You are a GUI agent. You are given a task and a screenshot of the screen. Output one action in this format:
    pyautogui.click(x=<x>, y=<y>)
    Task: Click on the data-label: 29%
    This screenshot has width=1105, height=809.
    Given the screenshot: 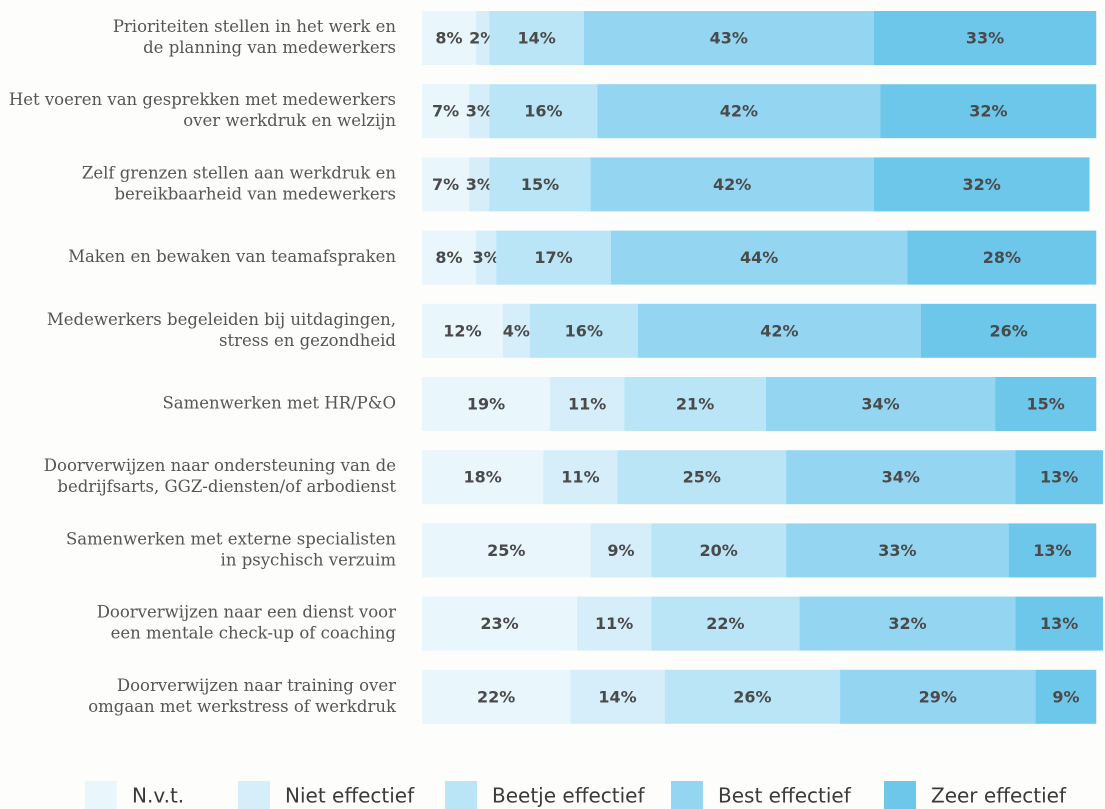 What is the action you would take?
    pyautogui.click(x=938, y=696)
    